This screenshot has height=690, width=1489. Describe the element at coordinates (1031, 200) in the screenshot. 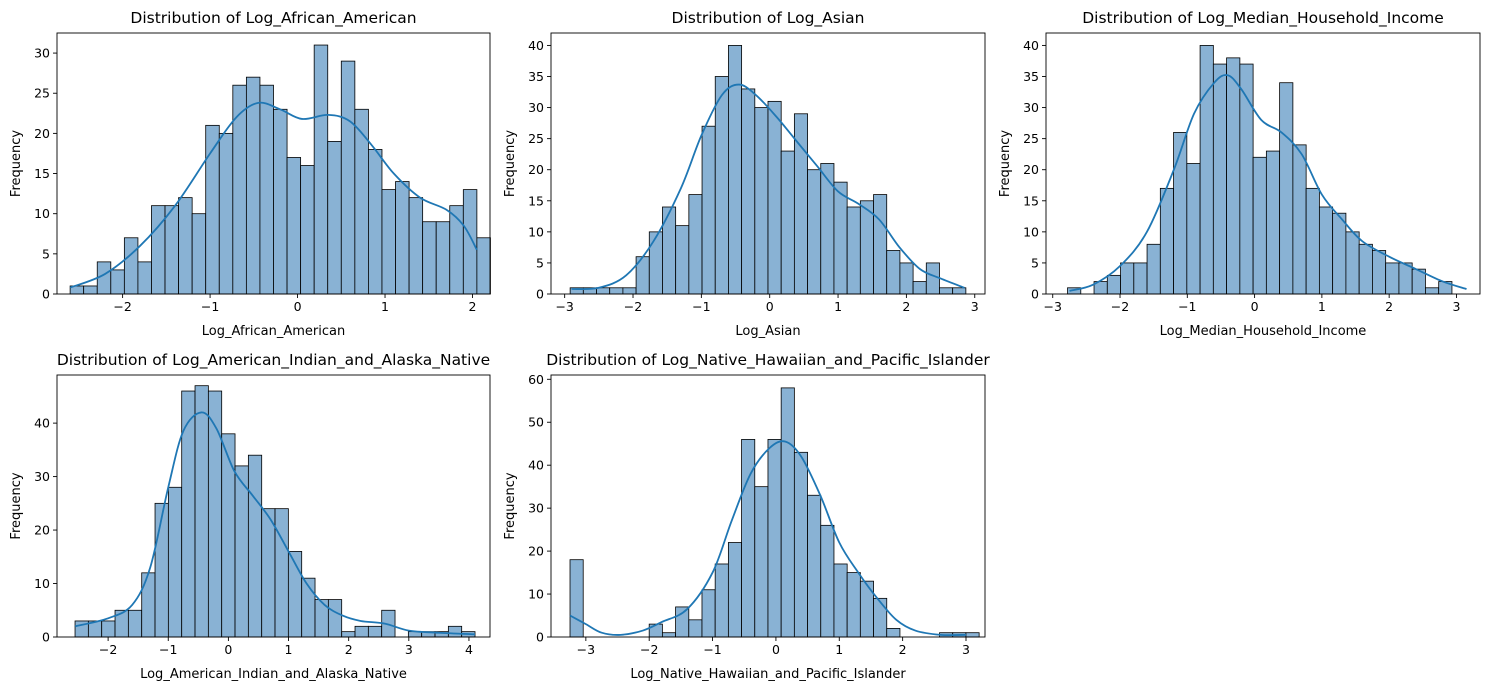

I see `y-tick-label: 15` at that location.